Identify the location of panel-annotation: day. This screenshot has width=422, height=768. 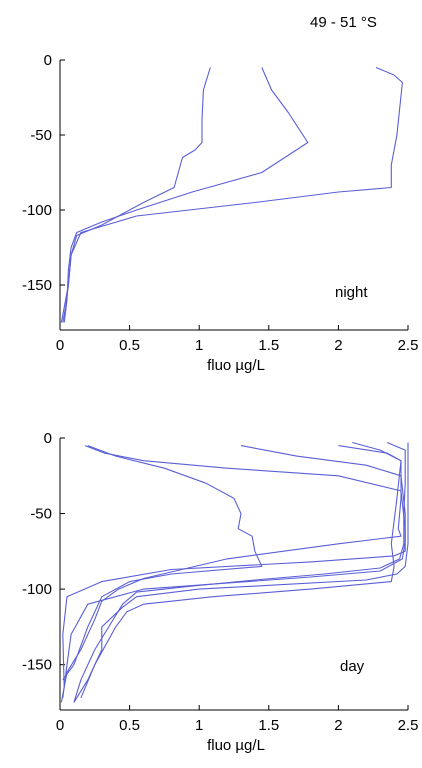
(352, 666).